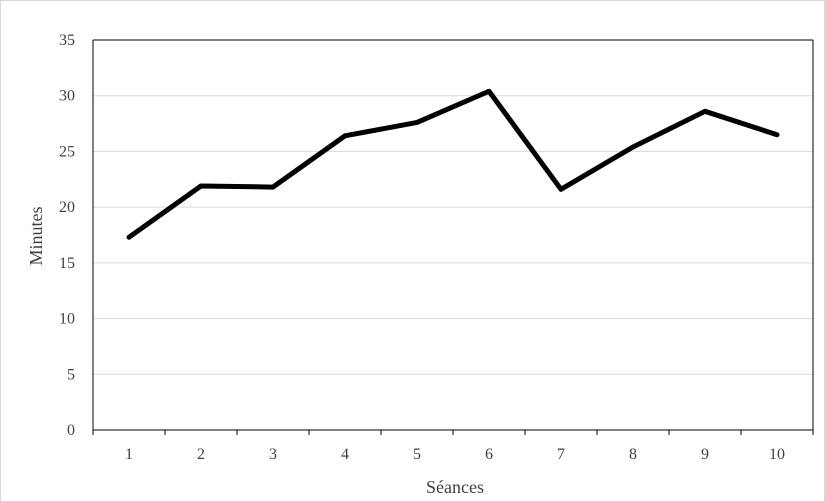  I want to click on x-tick-label: 1, so click(129, 454).